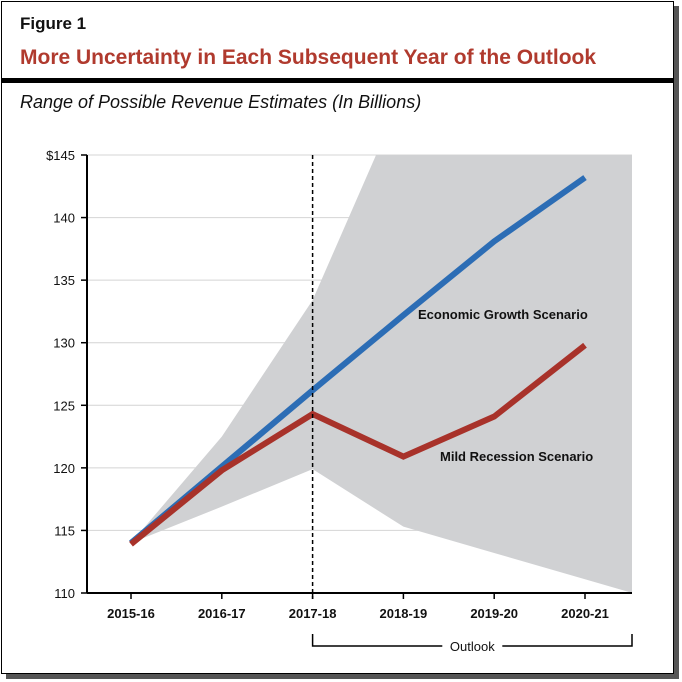 The image size is (682, 682). What do you see at coordinates (64, 593) in the screenshot?
I see `y-tick-label: 110` at bounding box center [64, 593].